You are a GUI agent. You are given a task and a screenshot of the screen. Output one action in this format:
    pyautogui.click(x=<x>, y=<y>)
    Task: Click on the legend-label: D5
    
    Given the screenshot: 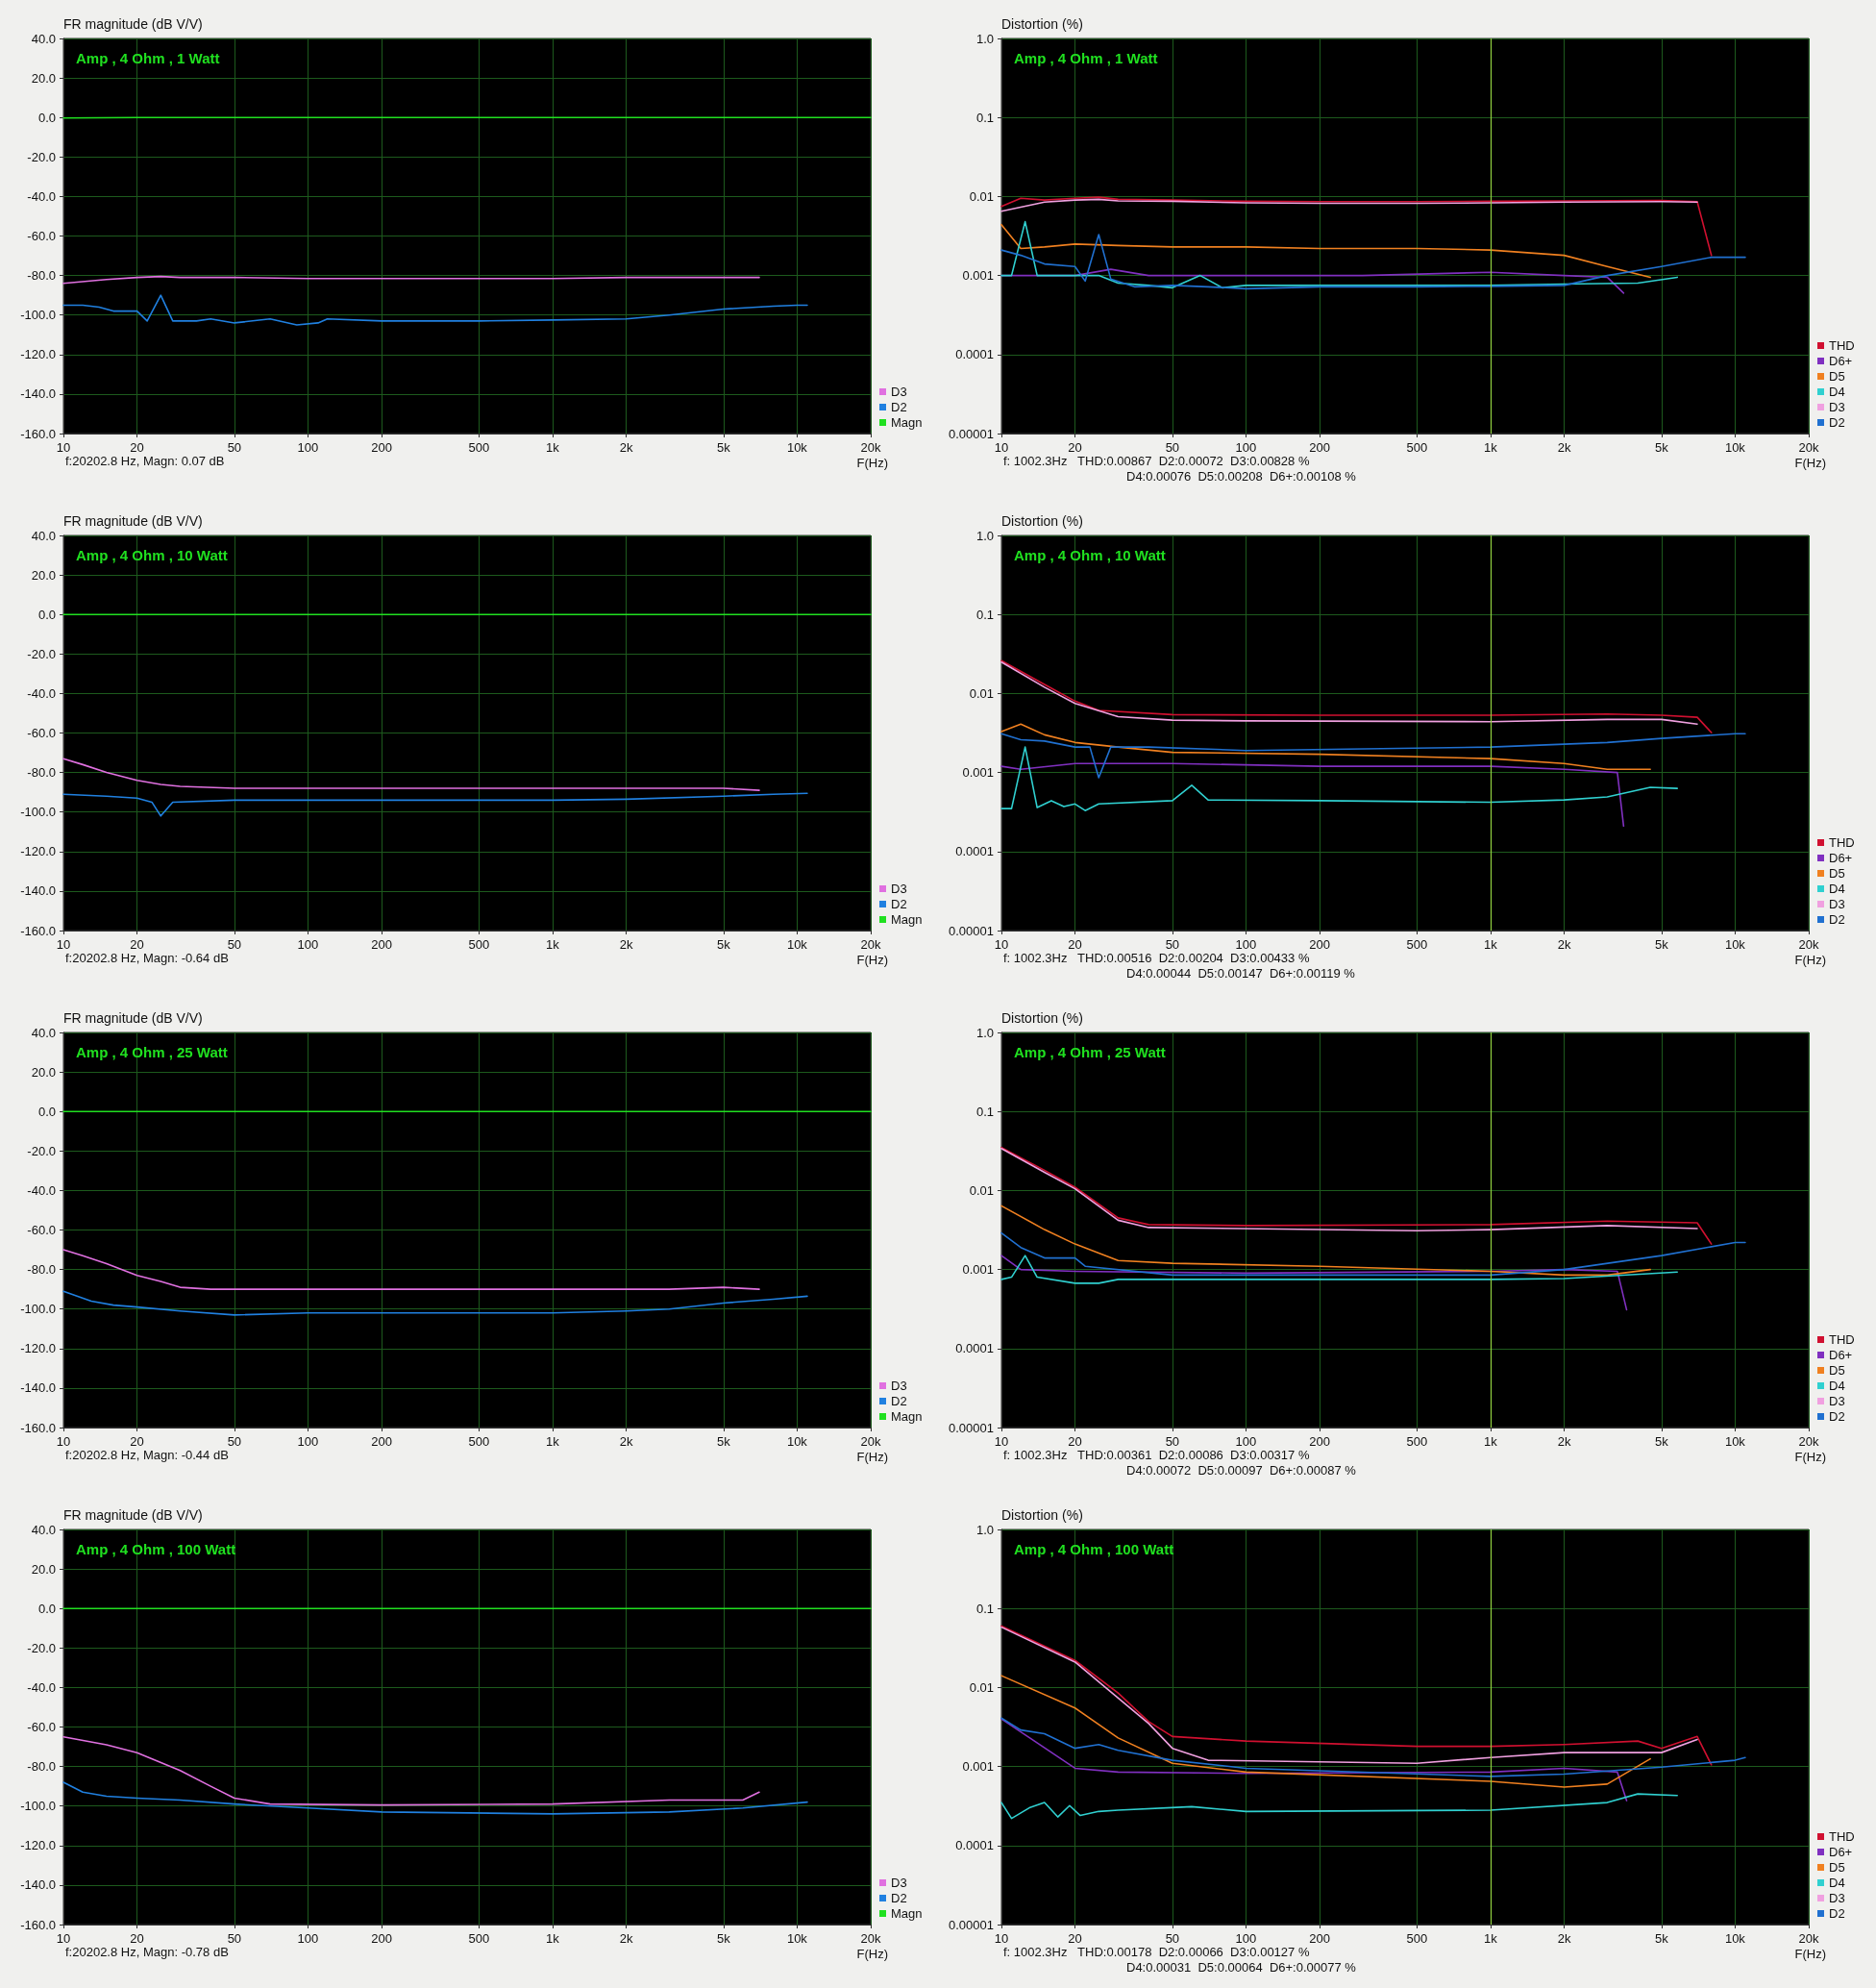 What is the action you would take?
    pyautogui.click(x=1837, y=377)
    